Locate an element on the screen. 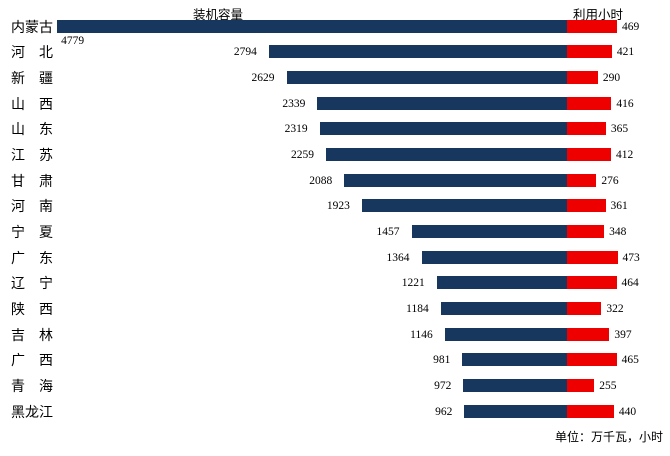 This screenshot has height=456, width=670. chart-row: 青 海 972 255 is located at coordinates (335, 386).